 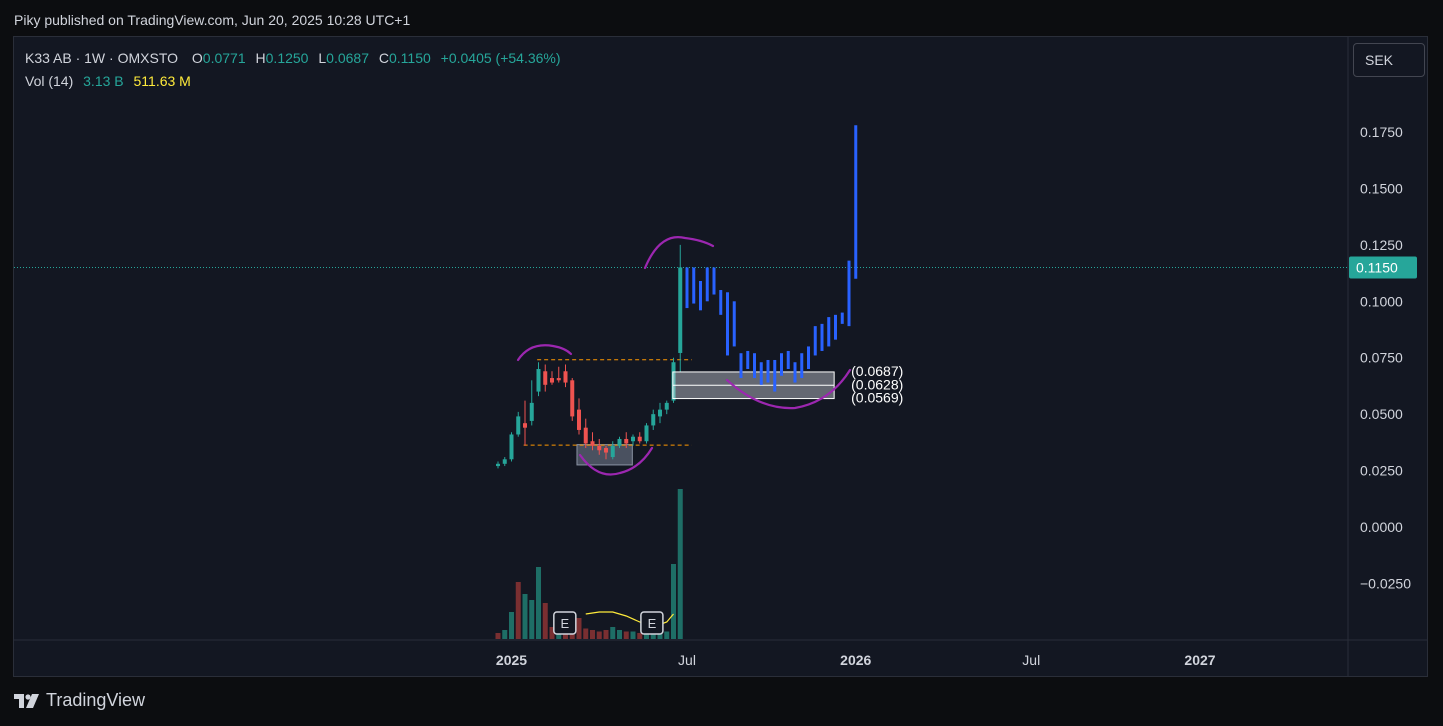 What do you see at coordinates (410, 58) in the screenshot?
I see `close-value: 0.1150` at bounding box center [410, 58].